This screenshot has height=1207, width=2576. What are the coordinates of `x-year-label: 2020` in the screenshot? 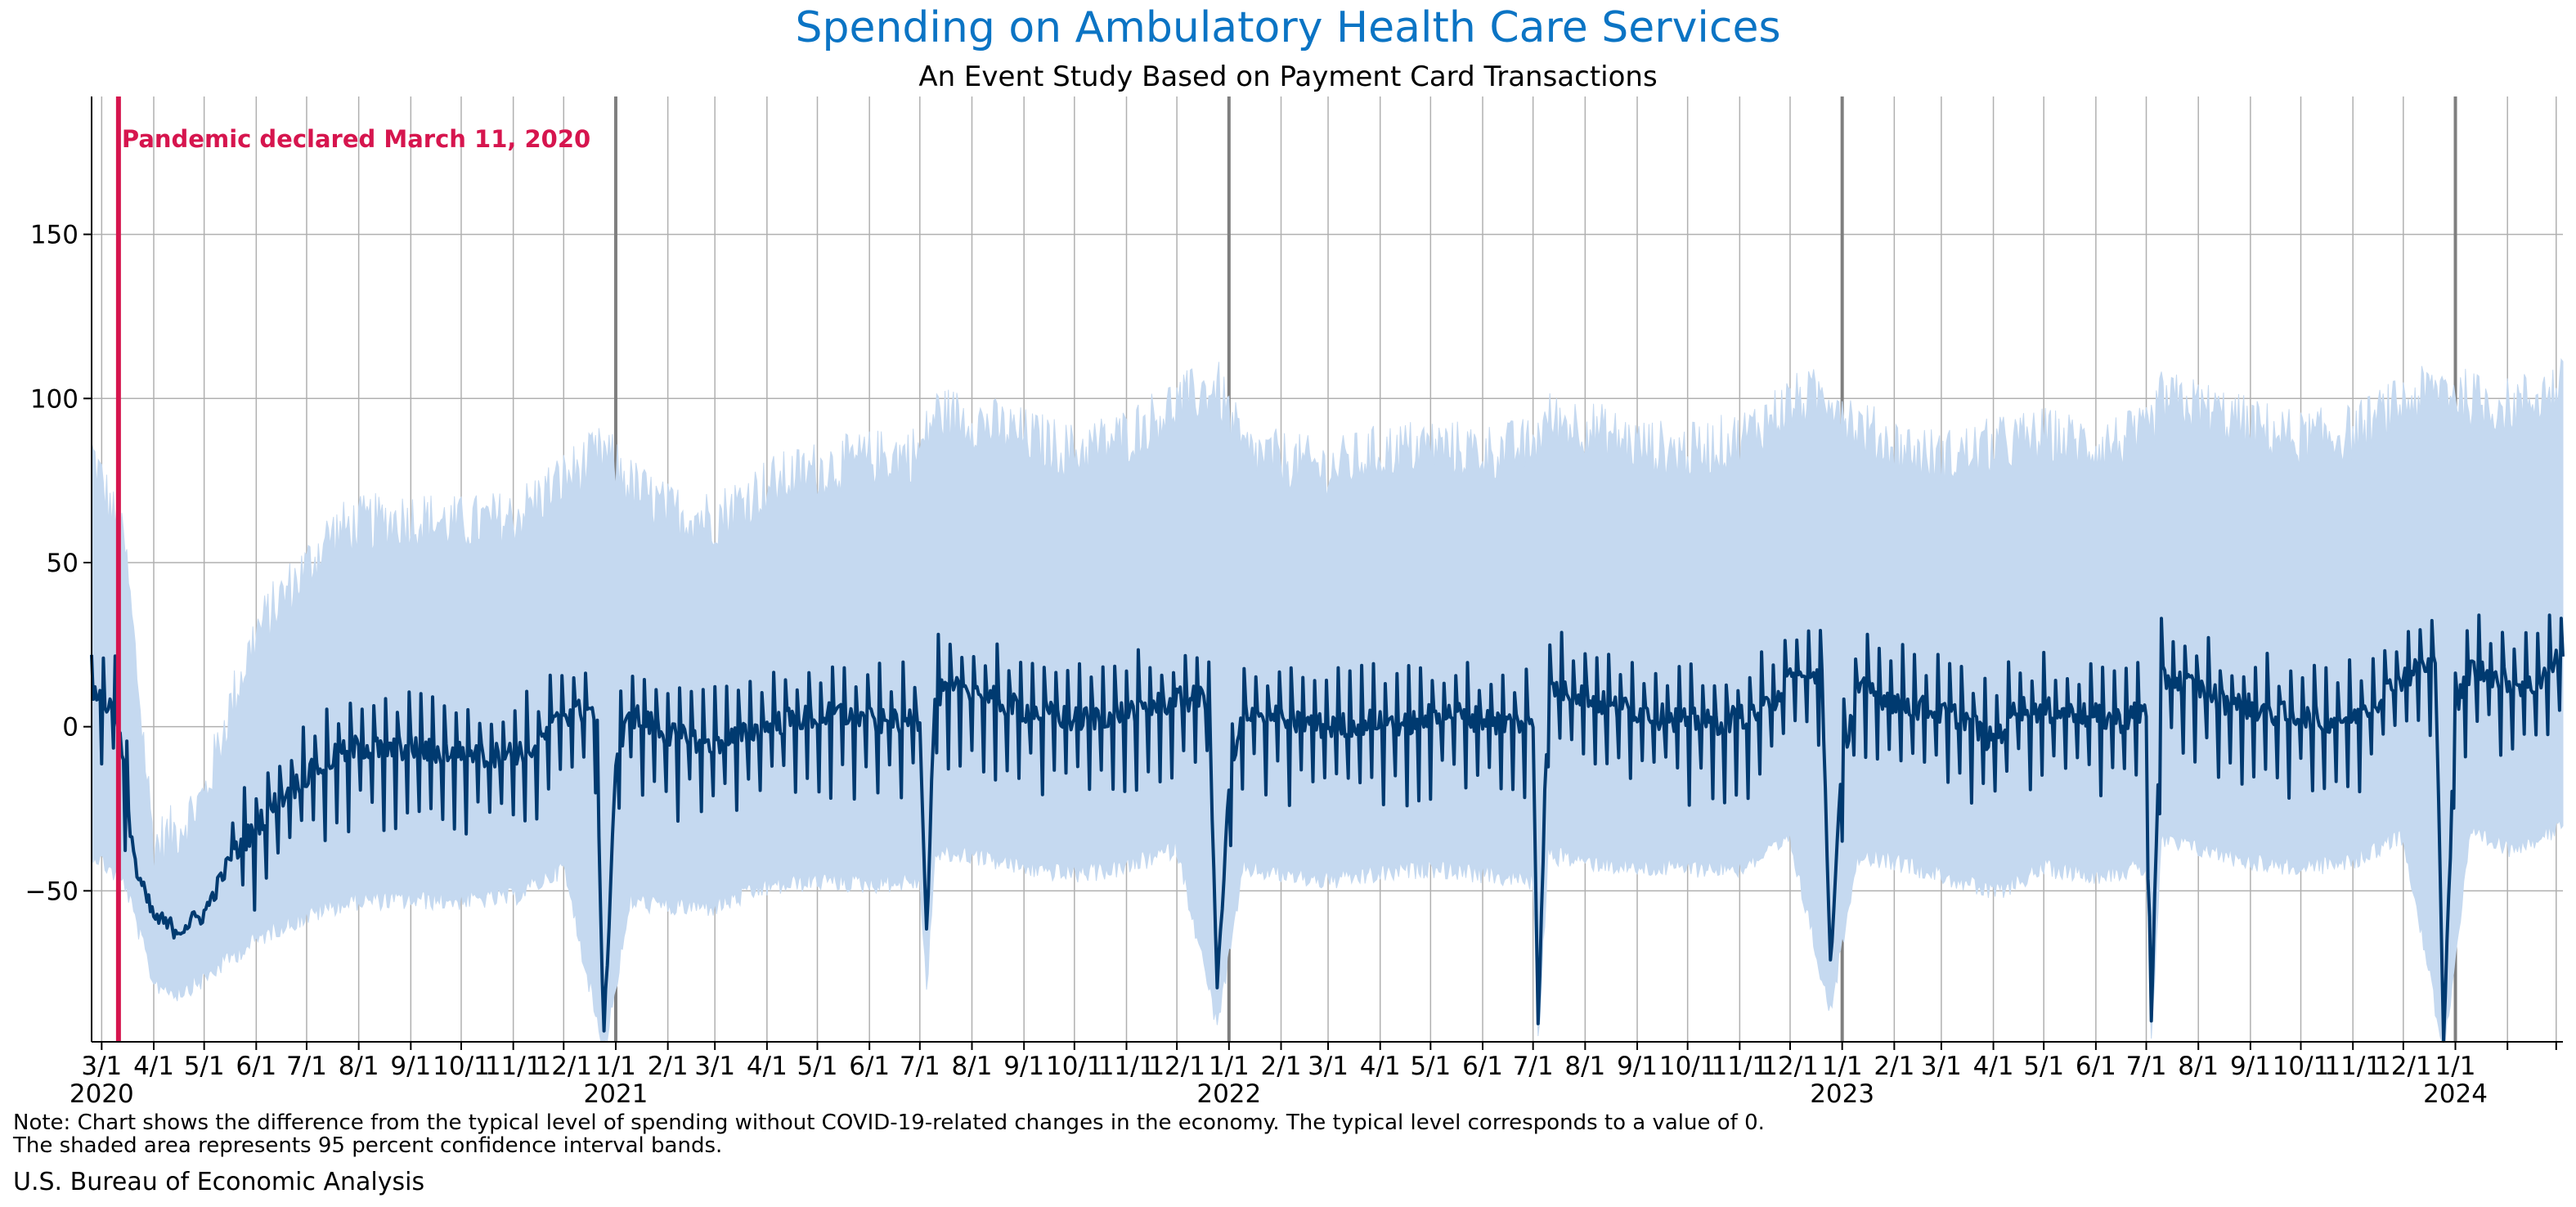 It's located at (102, 1094).